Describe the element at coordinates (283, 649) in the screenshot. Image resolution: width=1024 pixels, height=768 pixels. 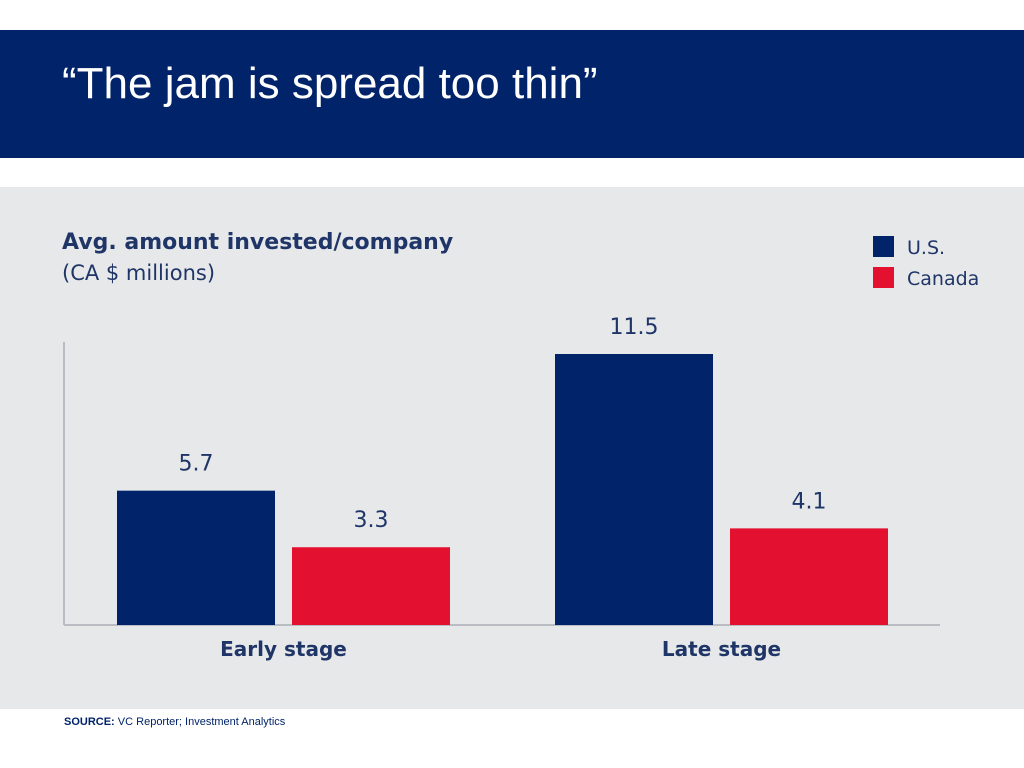
I see `category-label-early-stage: Early stage` at that location.